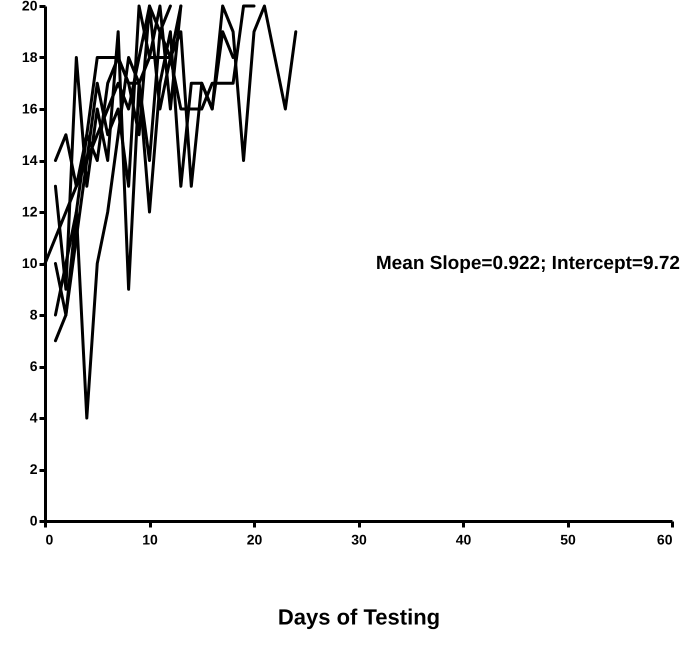 The width and height of the screenshot is (689, 666). Describe the element at coordinates (359, 540) in the screenshot. I see `x-tick-label: 30` at that location.